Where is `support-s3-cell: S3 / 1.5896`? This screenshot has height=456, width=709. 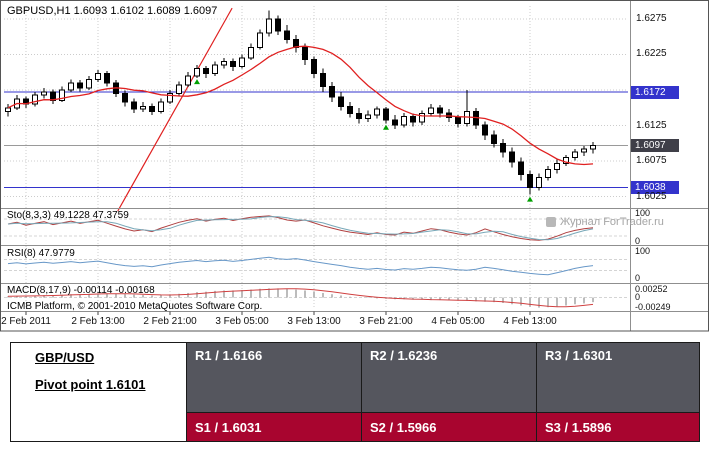
support-s3-cell: S3 / 1.5896 is located at coordinates (617, 426).